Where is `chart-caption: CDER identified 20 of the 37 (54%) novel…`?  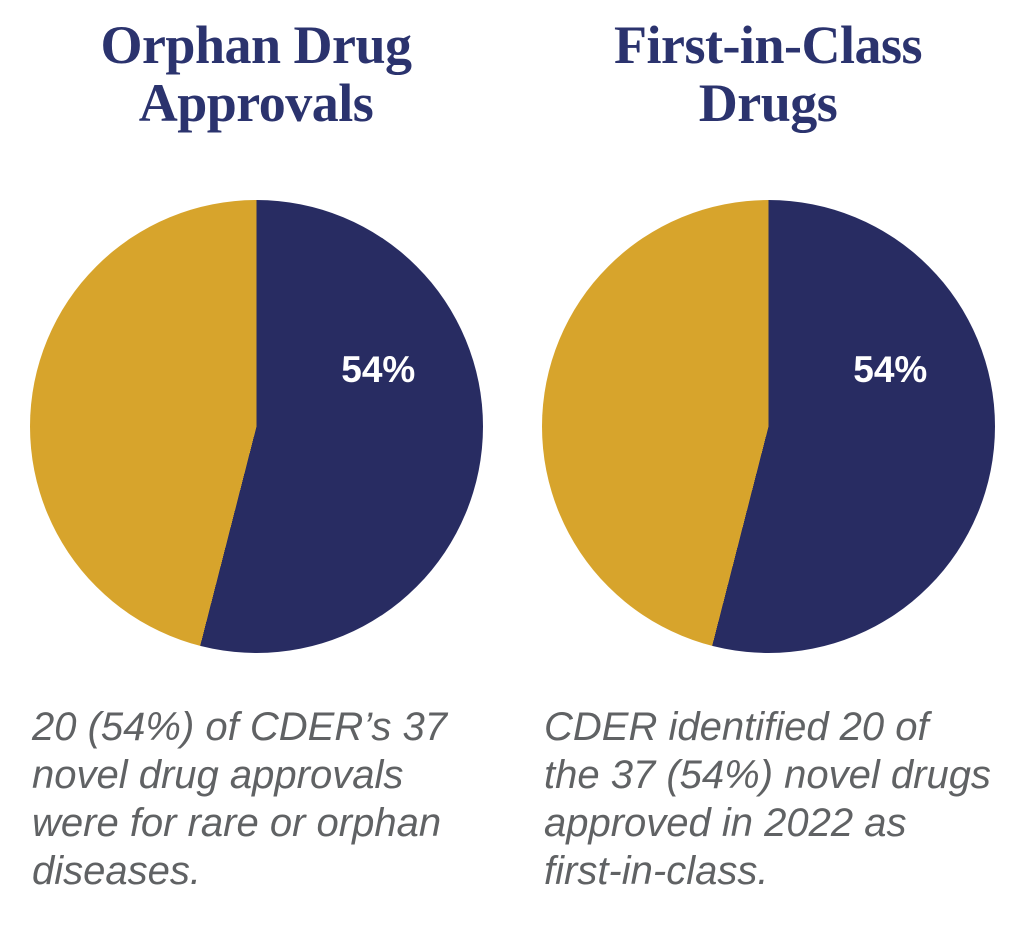
chart-caption: CDER identified 20 of the 37 (54%) novel… is located at coordinates (767, 799).